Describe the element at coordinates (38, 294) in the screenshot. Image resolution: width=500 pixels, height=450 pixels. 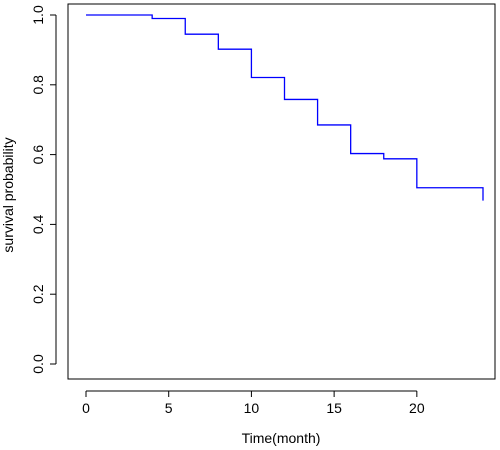
I see `y-tick-label: 0.2` at that location.